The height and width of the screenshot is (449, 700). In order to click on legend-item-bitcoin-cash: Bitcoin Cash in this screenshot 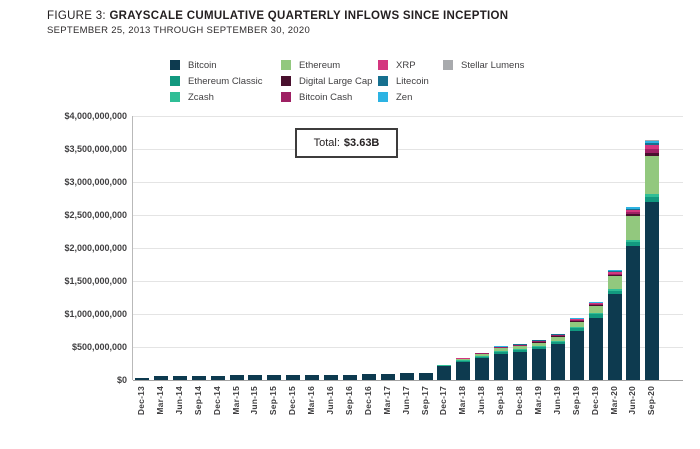, I will do `click(316, 97)`.